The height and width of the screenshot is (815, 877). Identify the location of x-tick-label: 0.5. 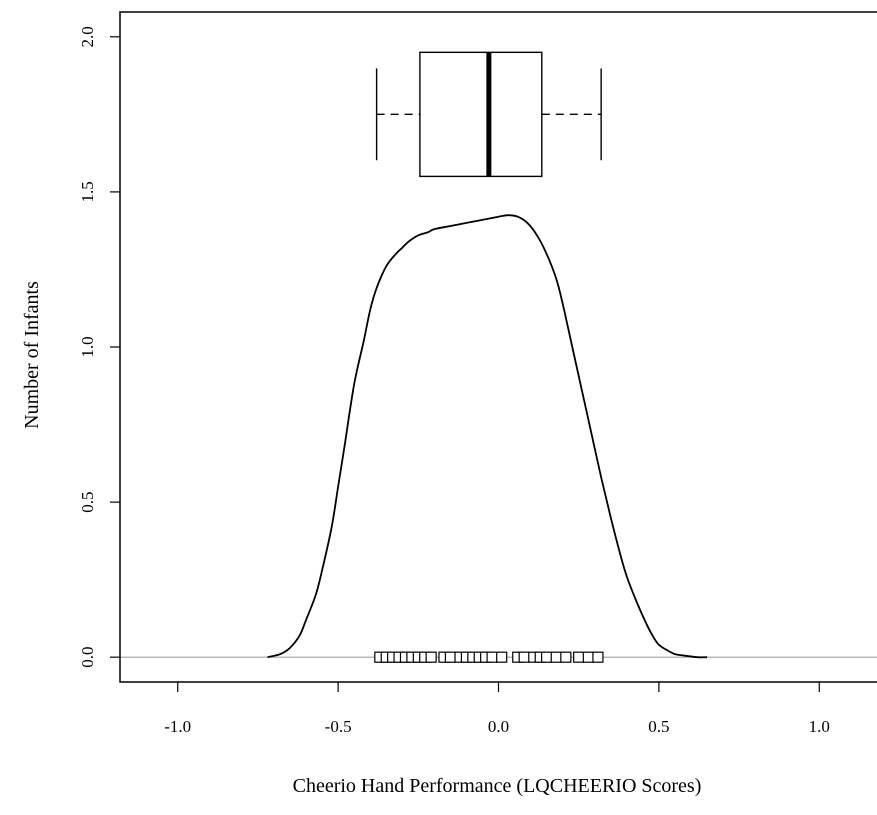
(658, 726).